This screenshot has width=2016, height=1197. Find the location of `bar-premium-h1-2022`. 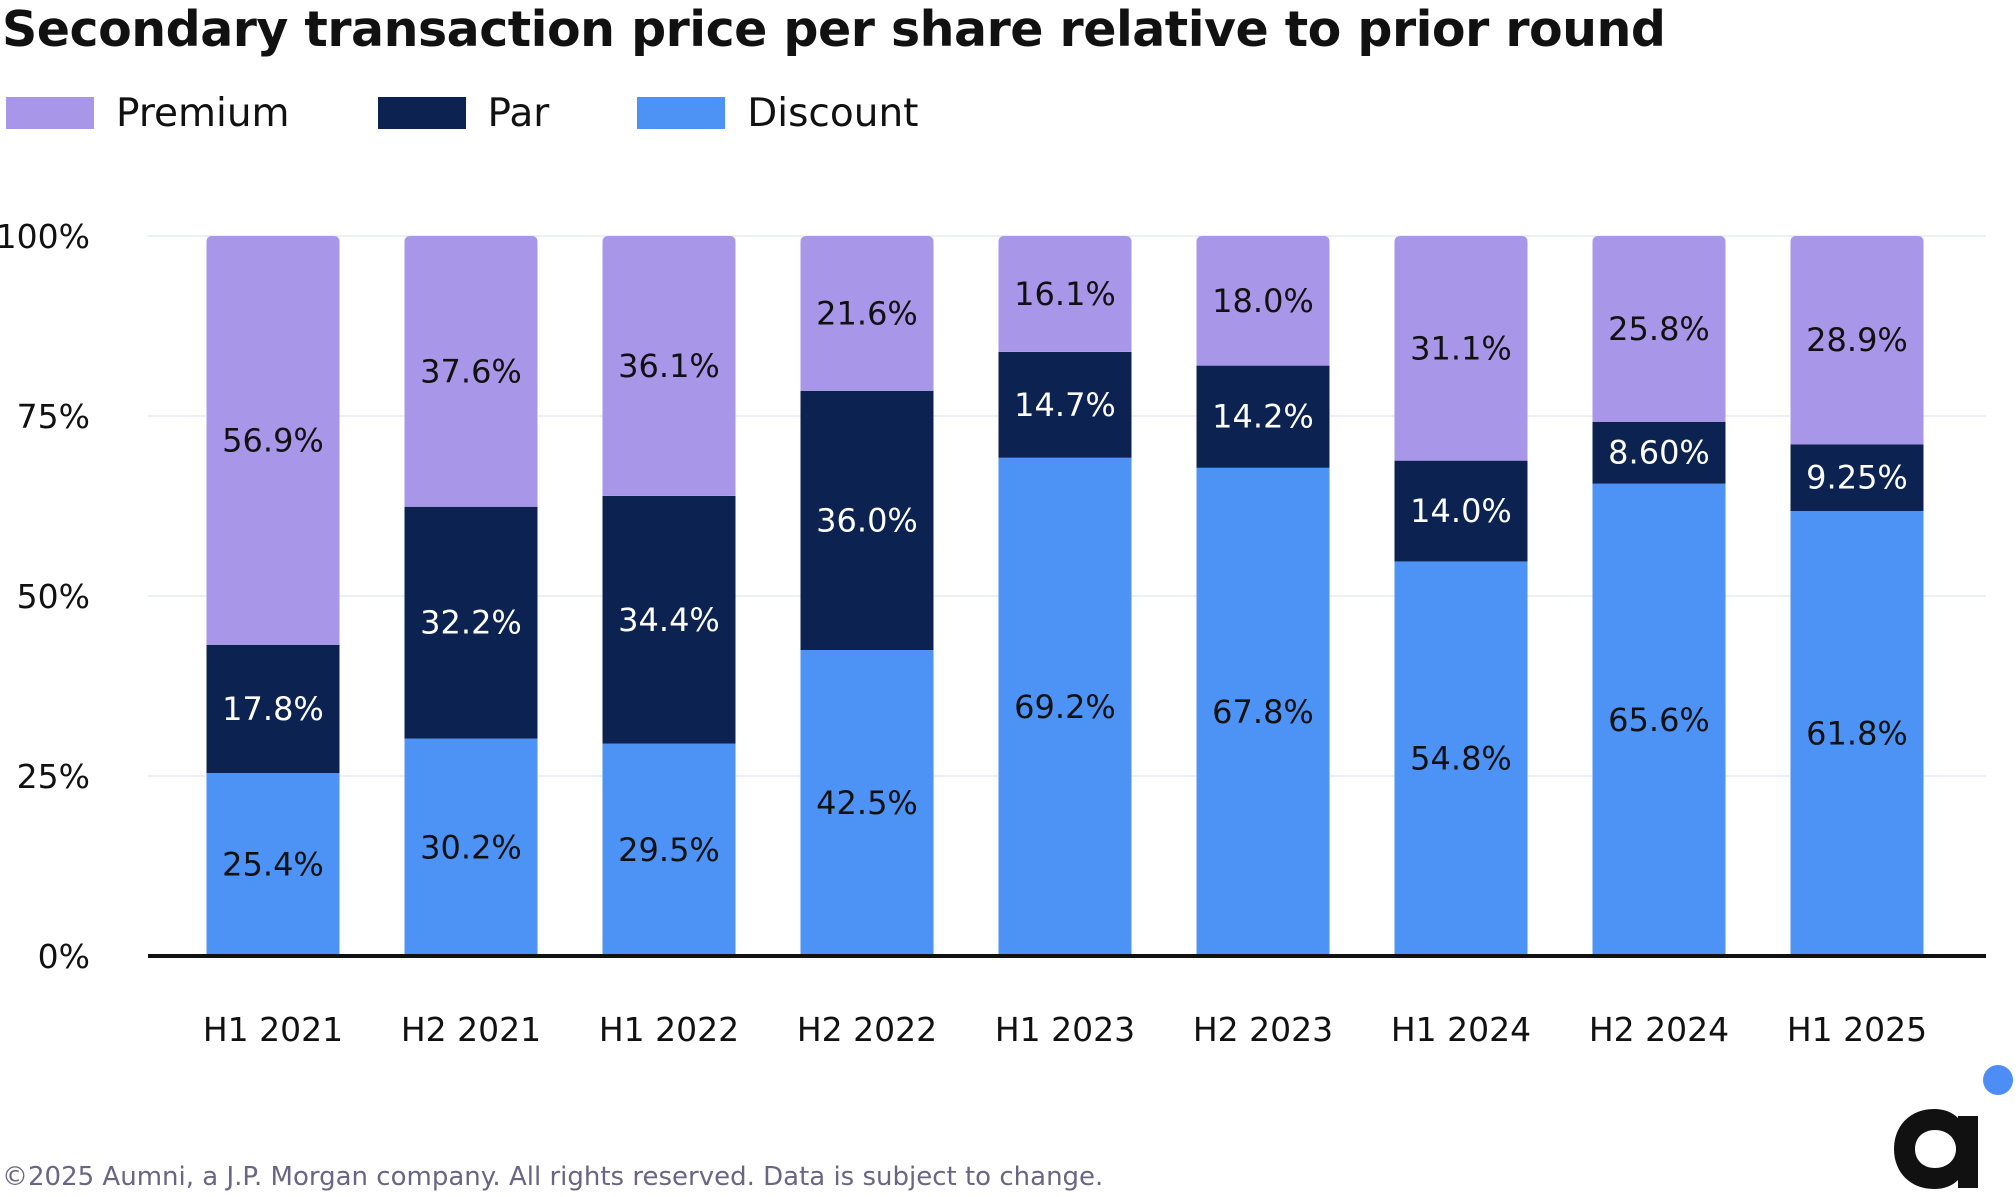

bar-premium-h1-2022 is located at coordinates (669, 366).